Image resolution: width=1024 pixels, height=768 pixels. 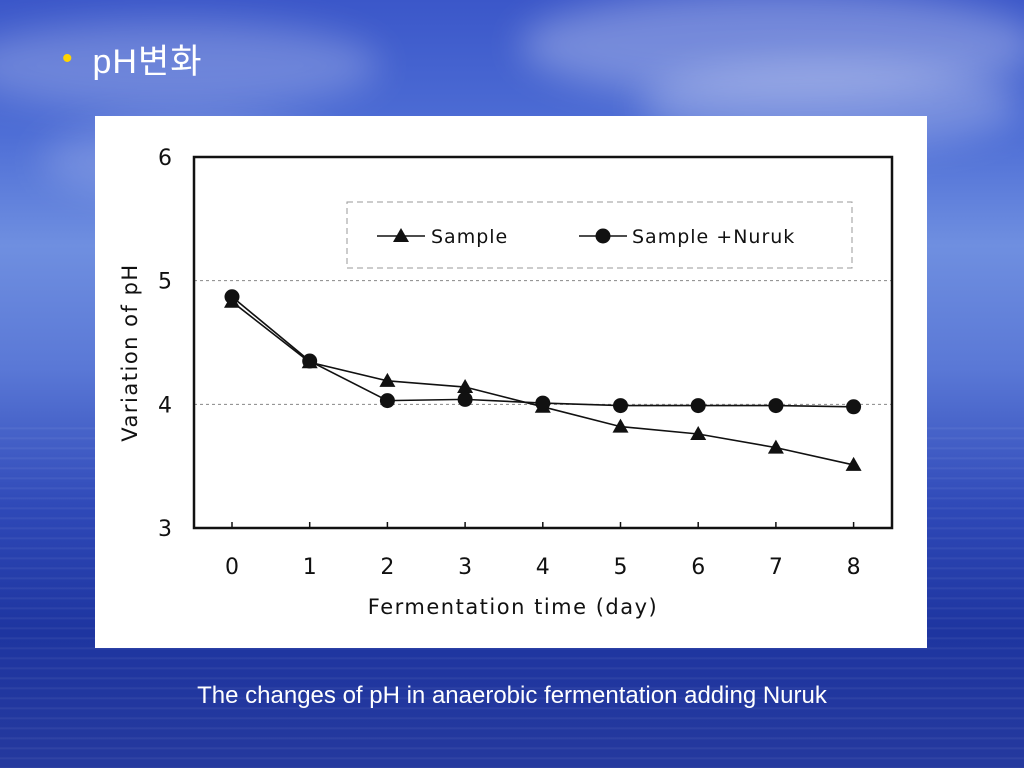 What do you see at coordinates (165, 529) in the screenshot?
I see `y-tick-label: 3` at bounding box center [165, 529].